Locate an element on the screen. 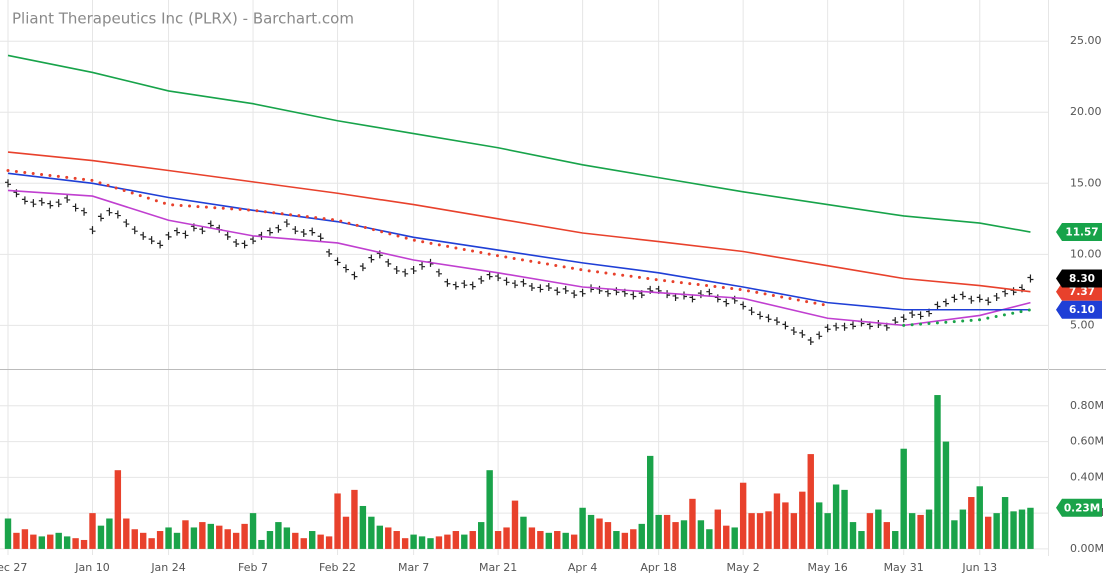 Image resolution: width=1106 pixels, height=580 pixels. y-tick-label: 15.00 is located at coordinates (1086, 182).